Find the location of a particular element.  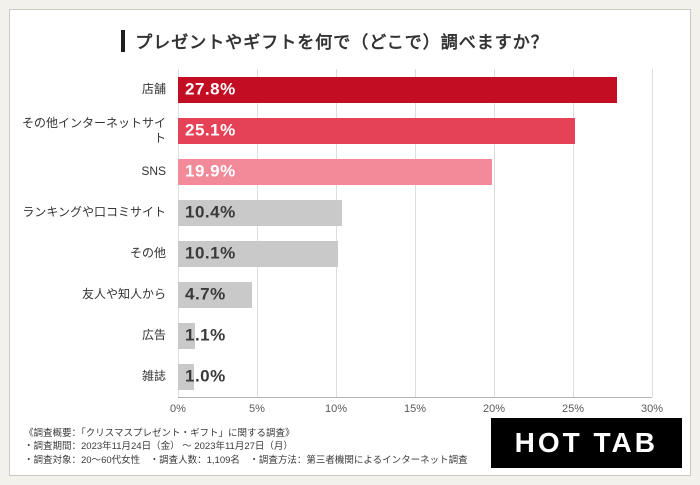

hottab-logo-text: HOT TAB is located at coordinates (586, 442).